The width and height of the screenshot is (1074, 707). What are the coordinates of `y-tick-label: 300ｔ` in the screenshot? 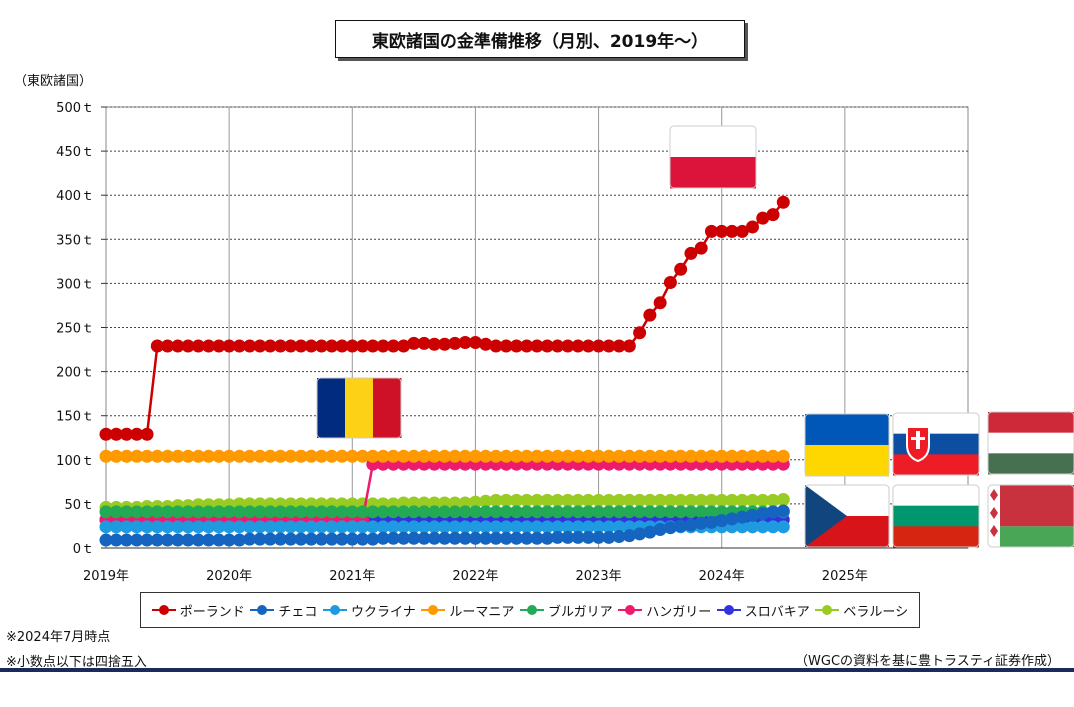 It's located at (75, 284).